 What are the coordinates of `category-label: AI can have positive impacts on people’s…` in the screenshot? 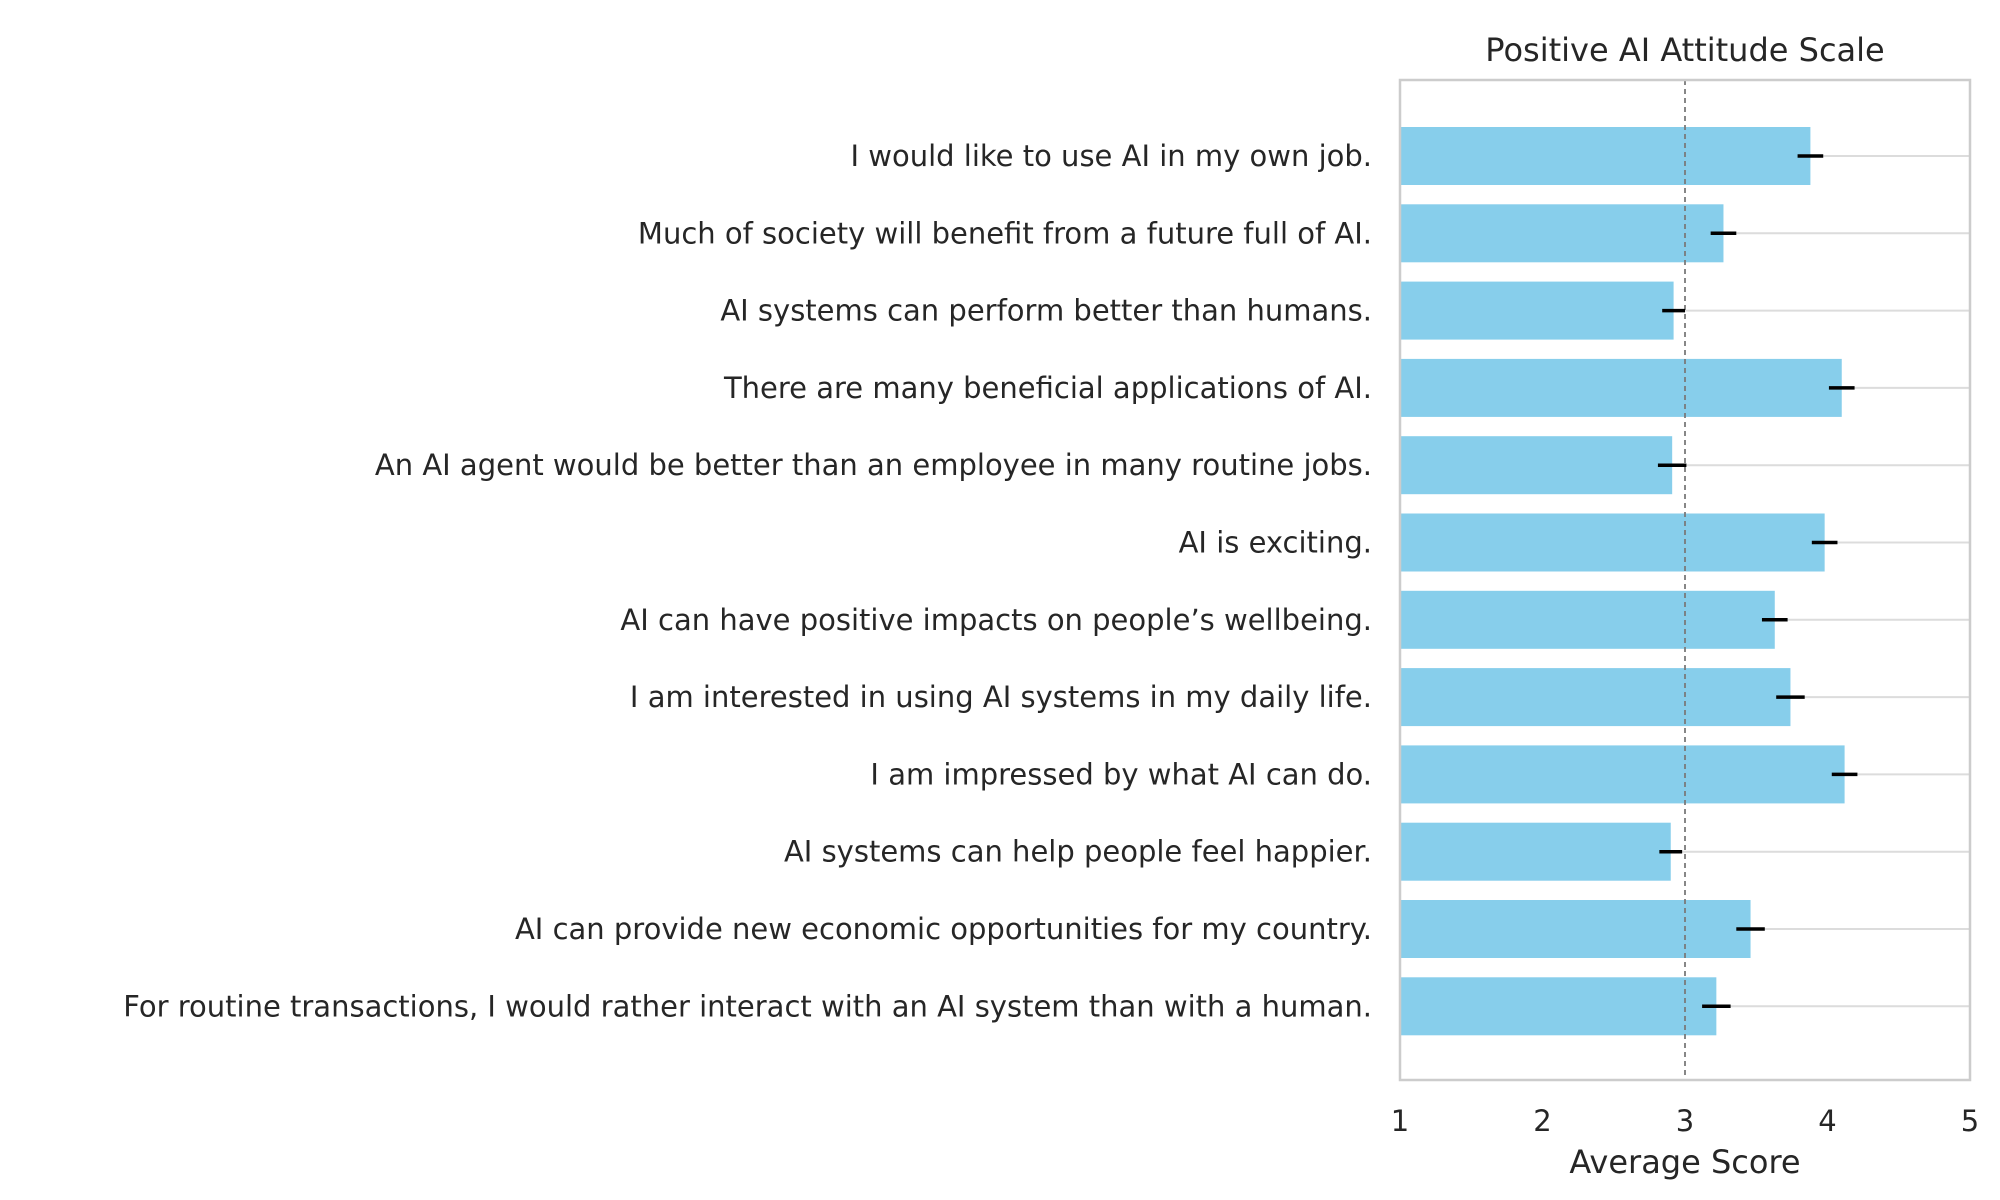 It's located at (996, 620).